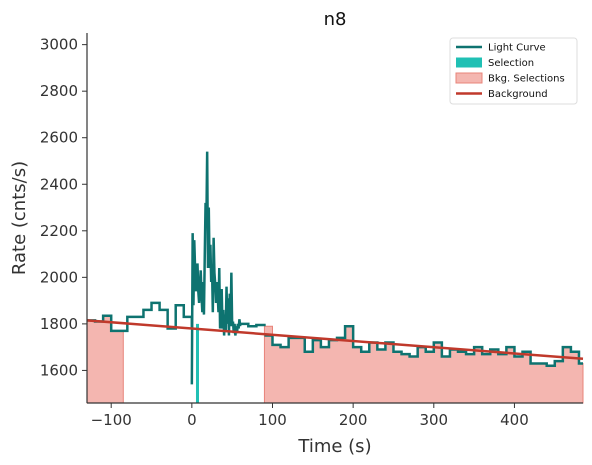 The image size is (592, 465). I want to click on legend-label: Background, so click(518, 94).